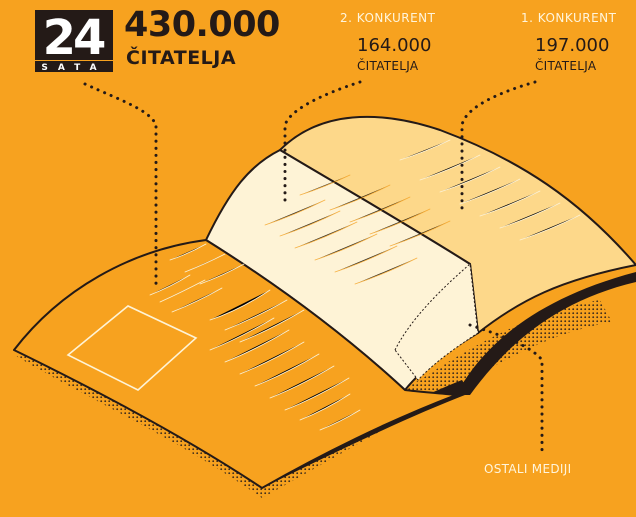  What do you see at coordinates (394, 45) in the screenshot?
I see `competitor-2-number: 164.000` at bounding box center [394, 45].